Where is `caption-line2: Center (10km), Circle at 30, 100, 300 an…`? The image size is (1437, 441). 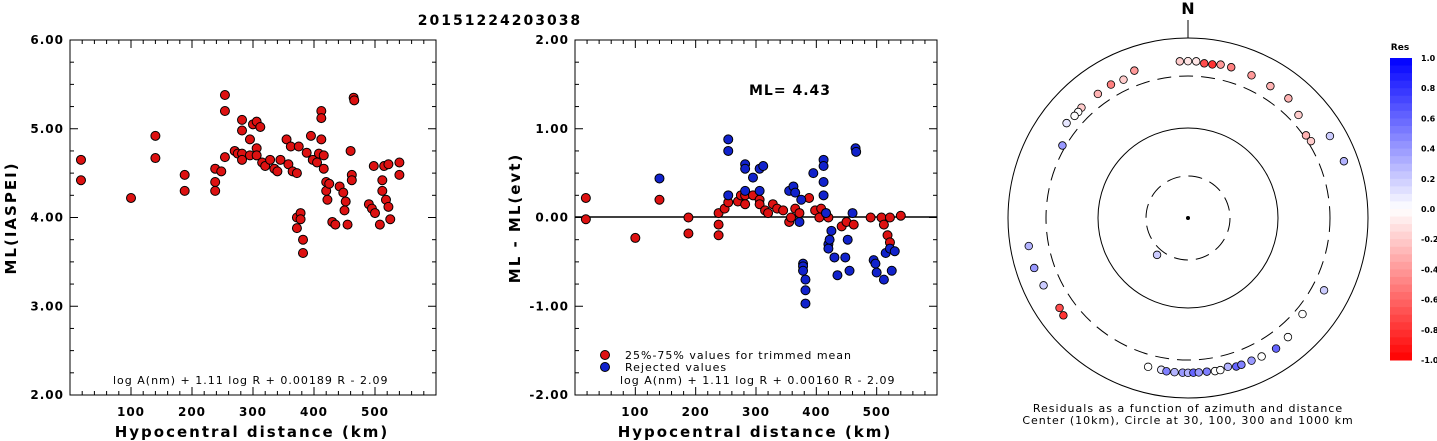 caption-line2: Center (10km), Circle at 30, 100, 300 an… is located at coordinates (1187, 420).